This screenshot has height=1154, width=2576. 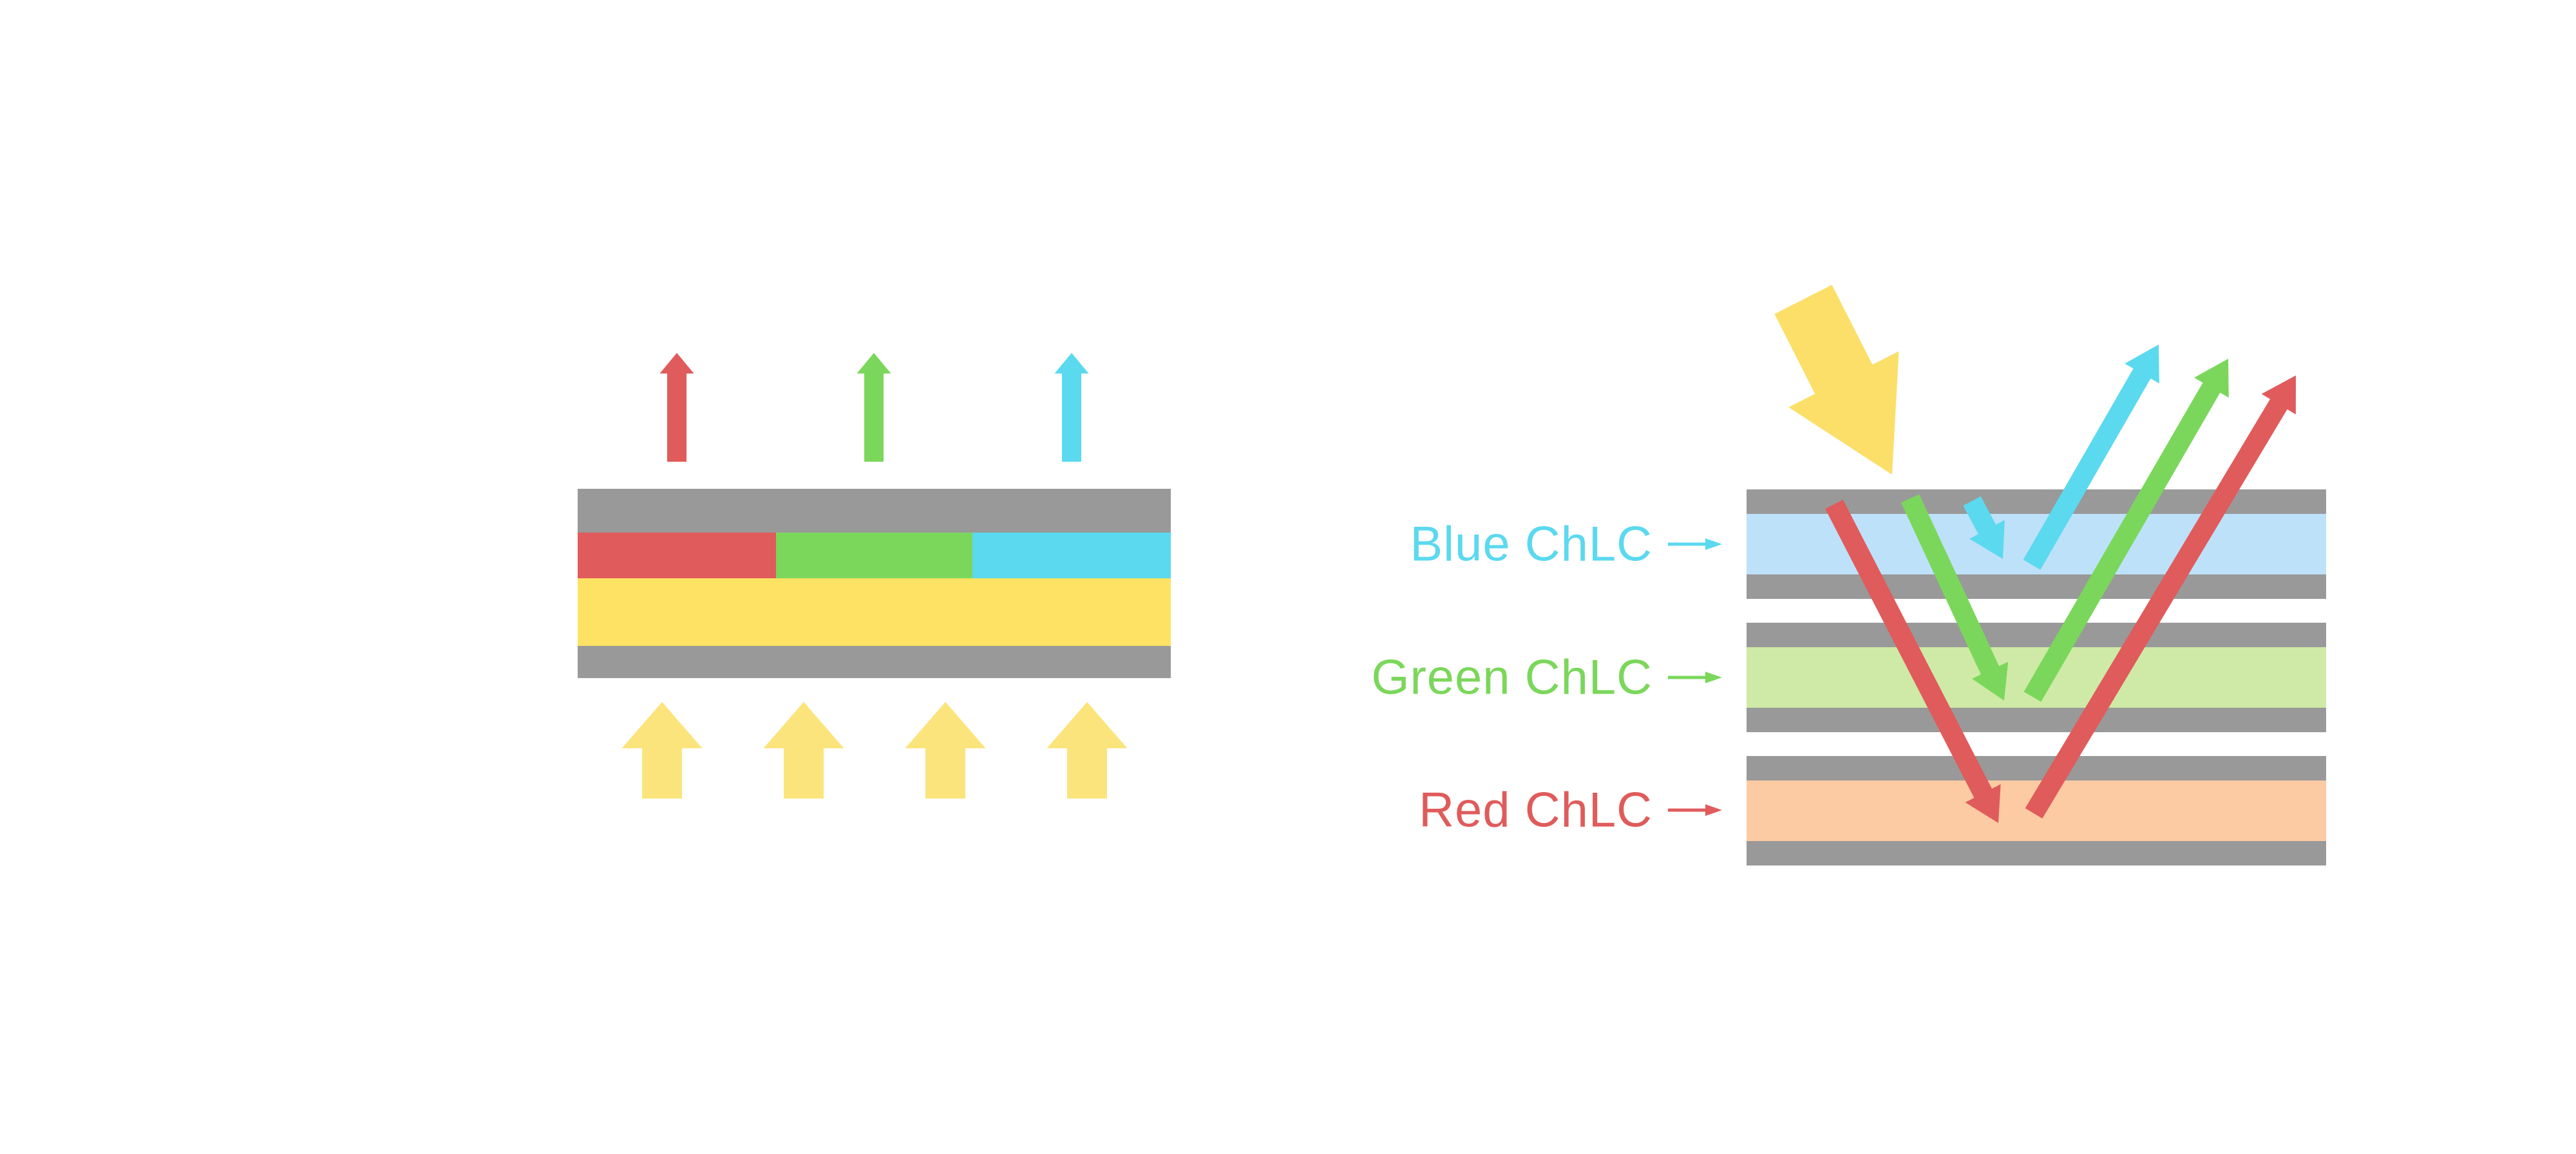 What do you see at coordinates (2037, 768) in the screenshot?
I see `red-cell-top-glass` at bounding box center [2037, 768].